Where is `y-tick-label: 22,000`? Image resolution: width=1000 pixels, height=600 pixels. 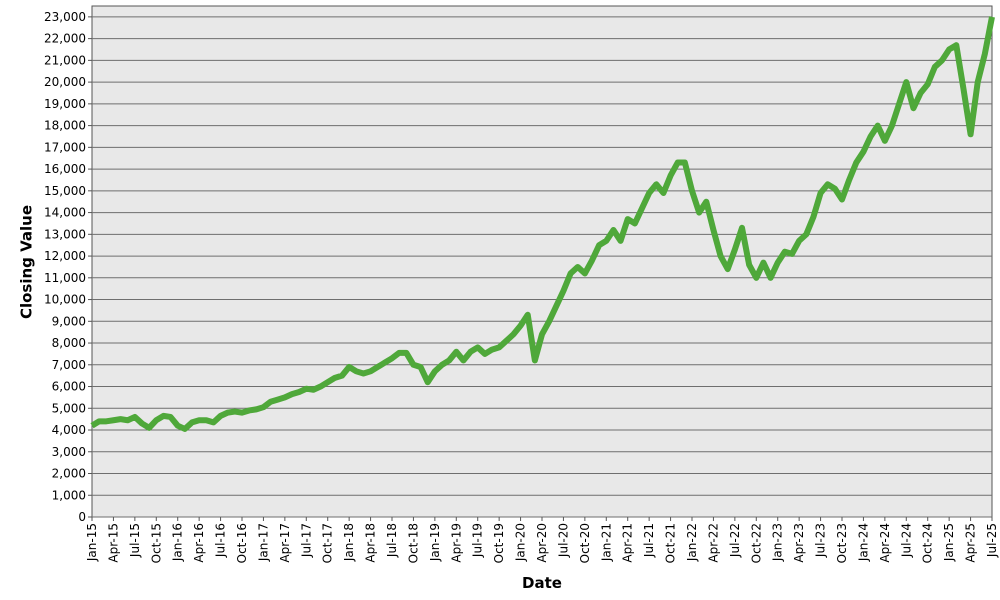
y-tick-label: 22,000 is located at coordinates (65, 39).